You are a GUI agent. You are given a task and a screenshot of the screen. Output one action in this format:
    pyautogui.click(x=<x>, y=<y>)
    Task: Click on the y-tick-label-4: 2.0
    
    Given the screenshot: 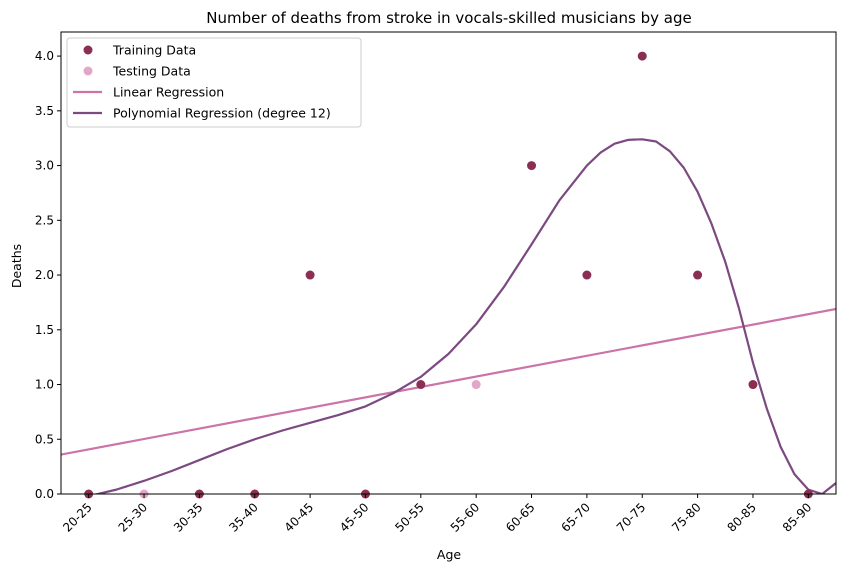 What is the action you would take?
    pyautogui.click(x=44, y=275)
    